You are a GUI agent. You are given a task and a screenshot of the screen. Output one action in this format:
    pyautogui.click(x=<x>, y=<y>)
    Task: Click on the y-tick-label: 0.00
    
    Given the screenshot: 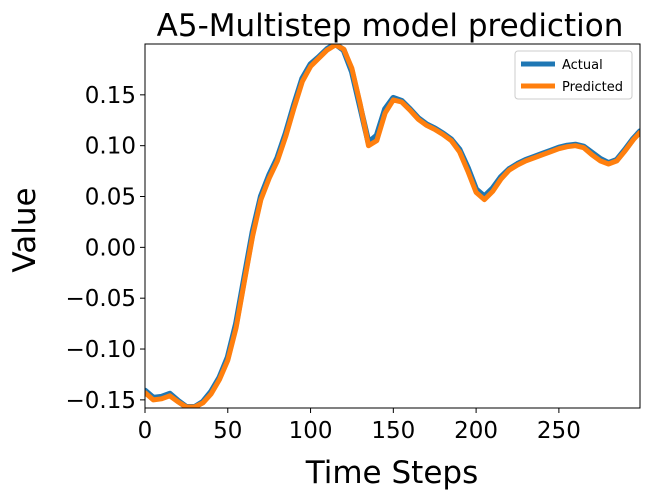 What is the action you would take?
    pyautogui.click(x=110, y=248)
    